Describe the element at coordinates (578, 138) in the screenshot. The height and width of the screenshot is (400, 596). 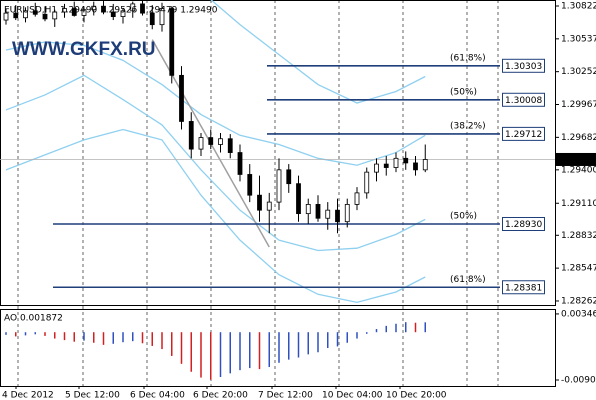
I see `y-tick-label: 1.29682` at that location.